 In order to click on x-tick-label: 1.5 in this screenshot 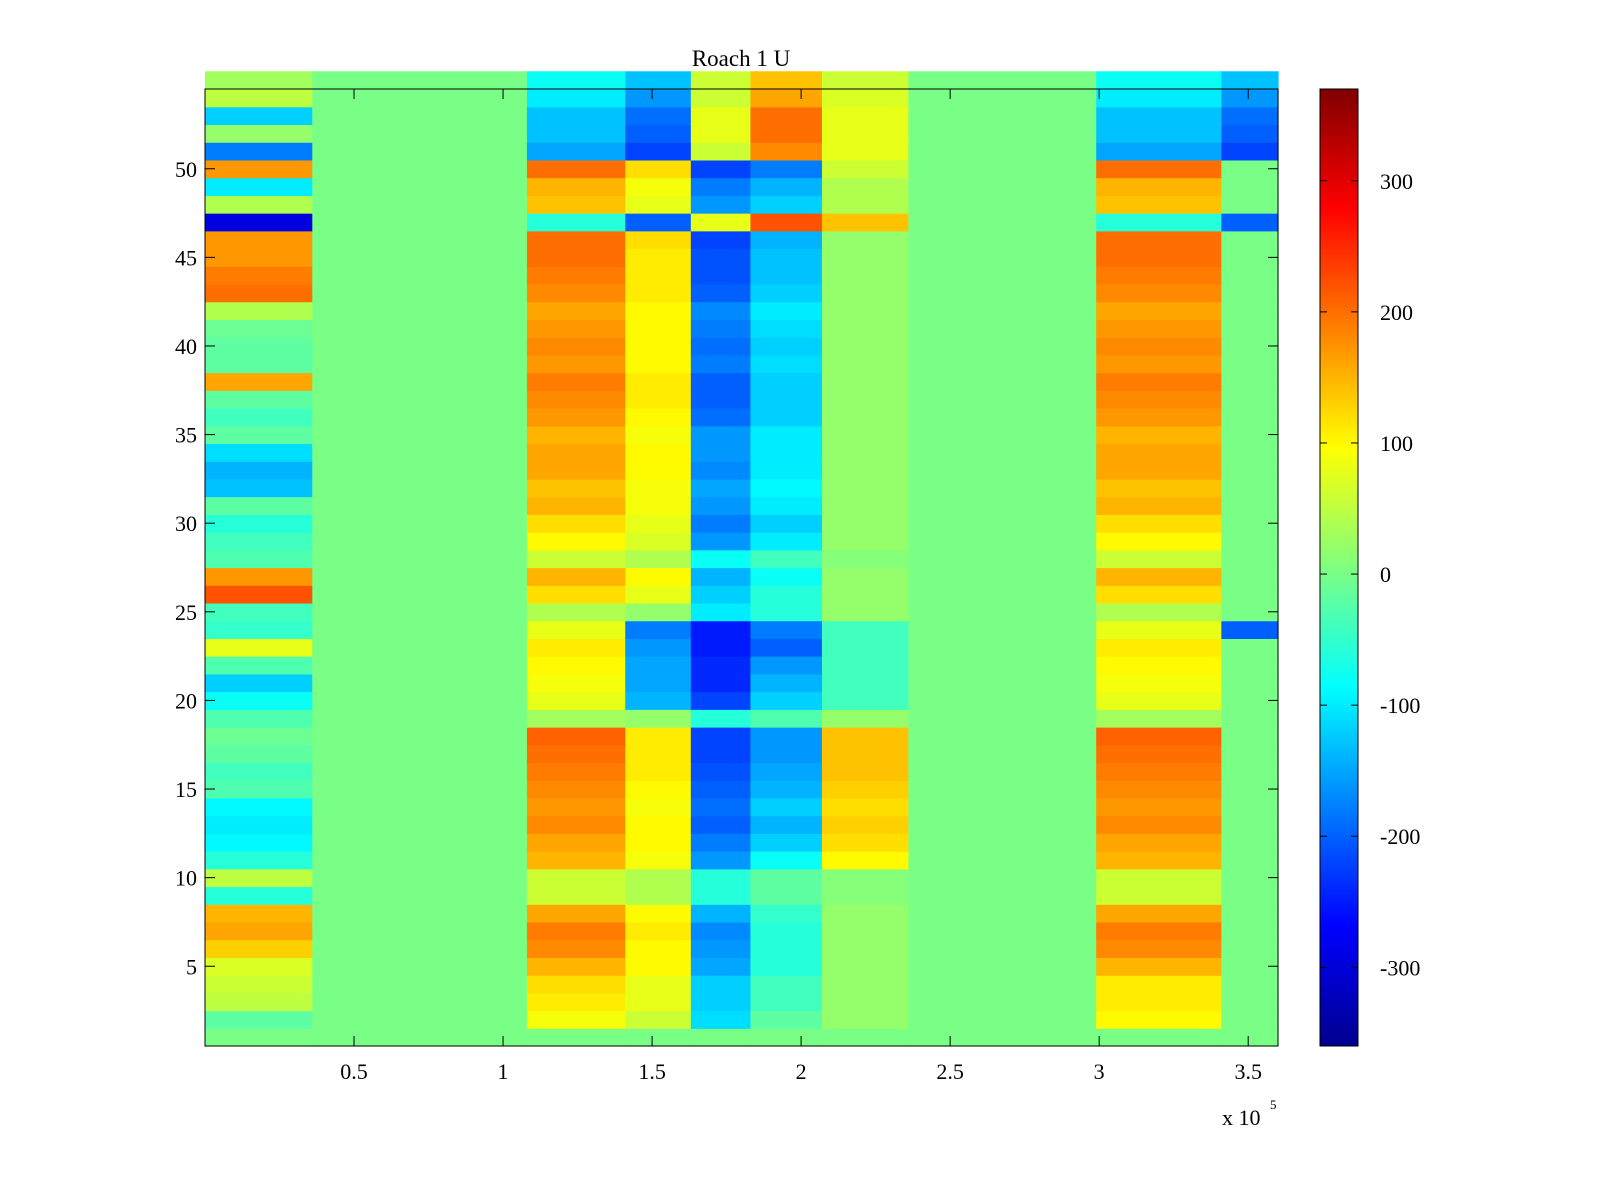, I will do `click(652, 1071)`.